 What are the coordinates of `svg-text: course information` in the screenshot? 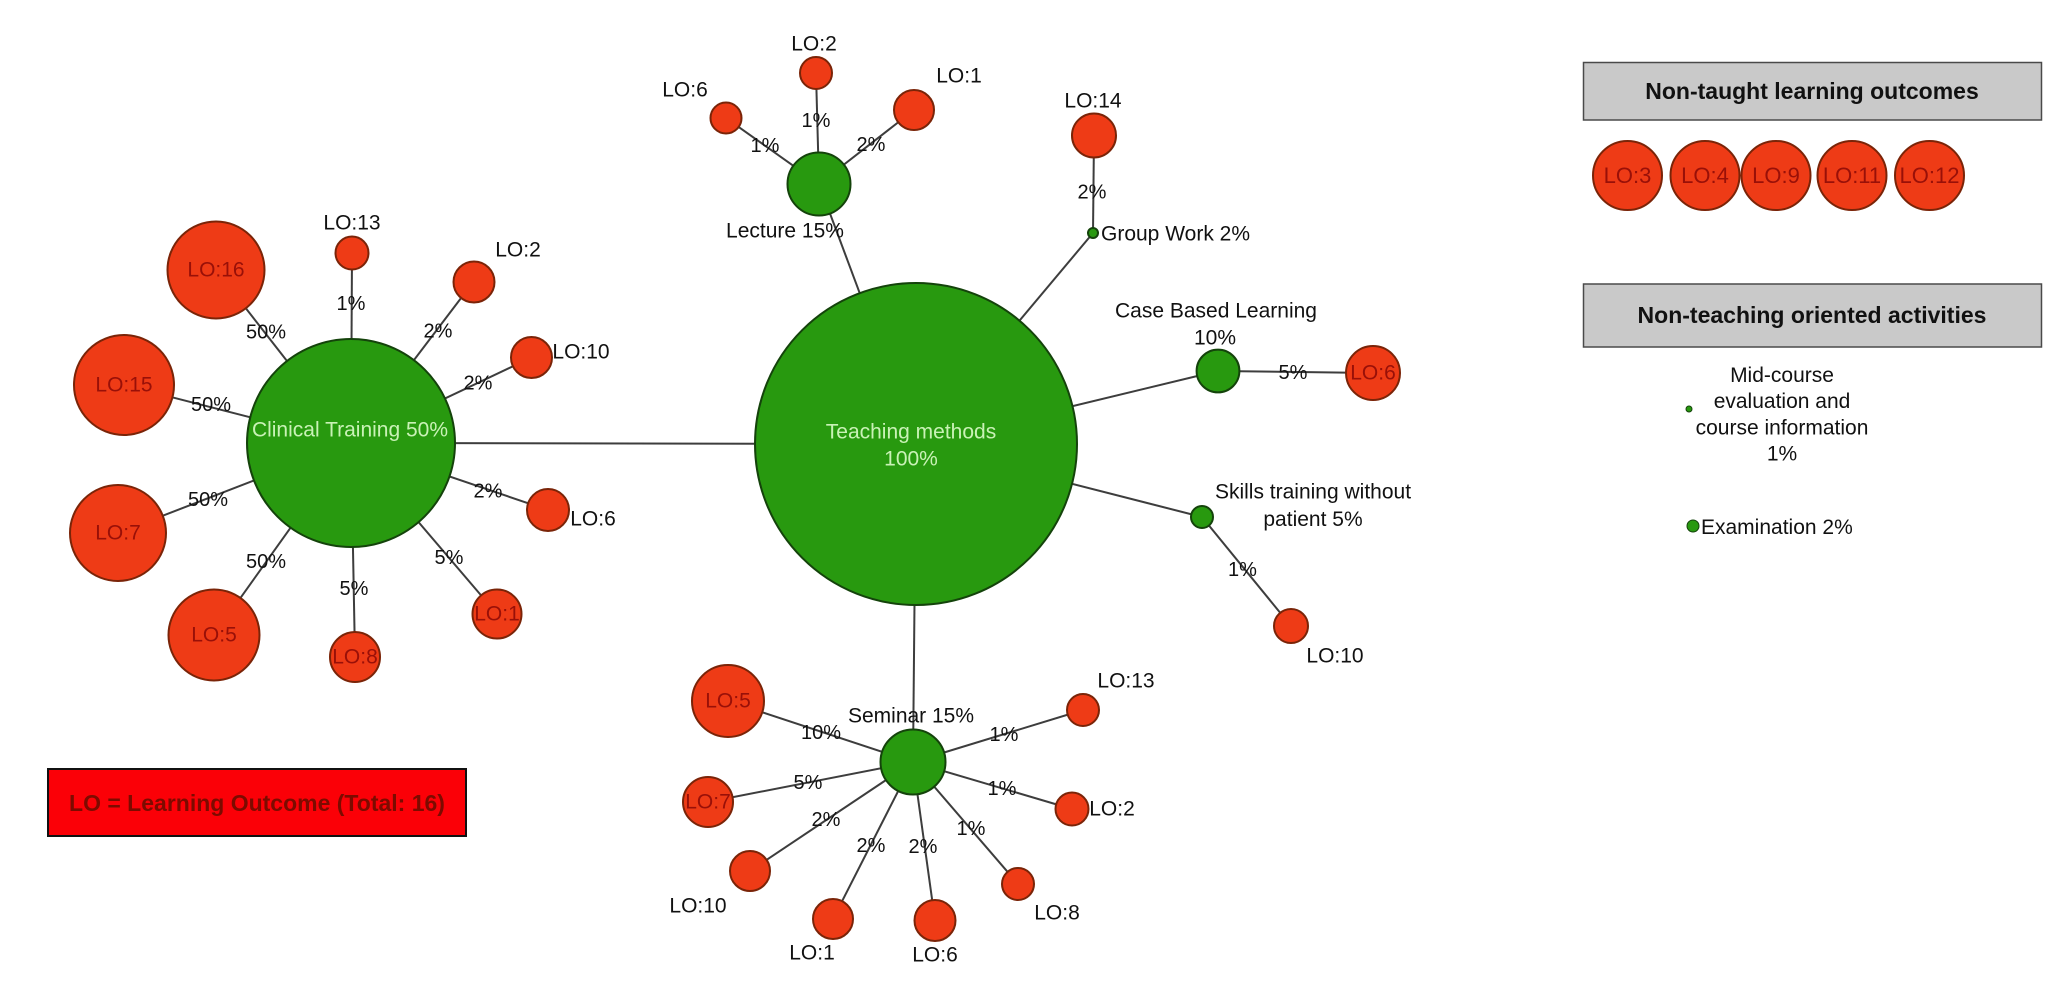 It's located at (1782, 428).